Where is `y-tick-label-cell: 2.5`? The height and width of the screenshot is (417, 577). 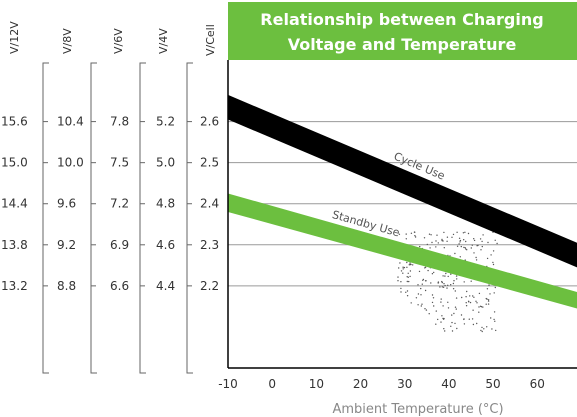 y-tick-label-cell: 2.5 is located at coordinates (209, 163).